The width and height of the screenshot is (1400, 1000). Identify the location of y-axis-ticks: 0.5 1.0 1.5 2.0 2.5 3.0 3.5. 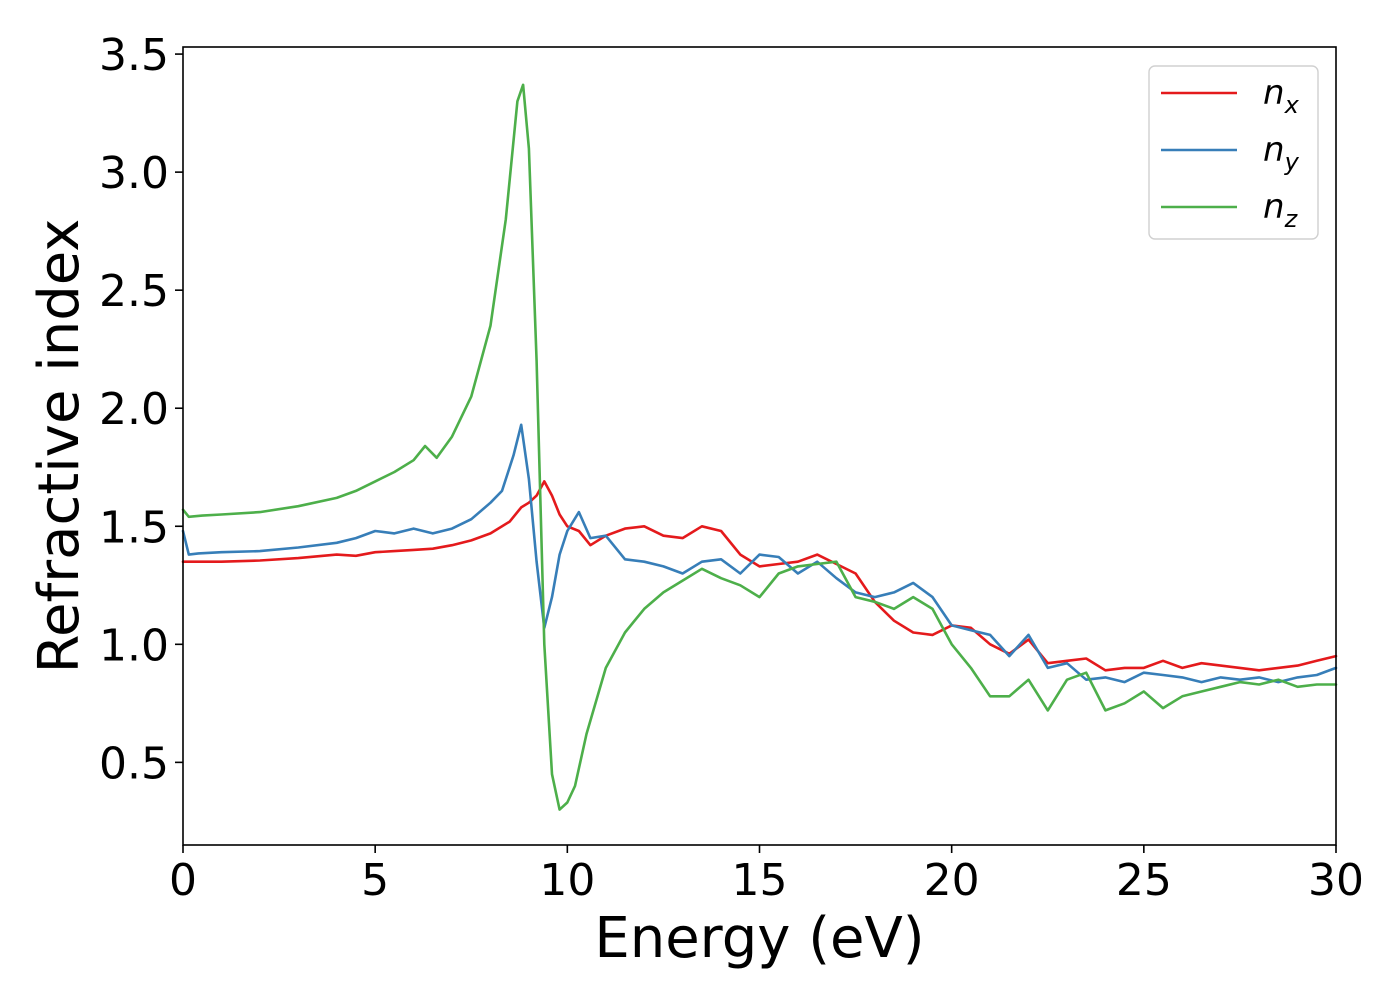
(141, 409).